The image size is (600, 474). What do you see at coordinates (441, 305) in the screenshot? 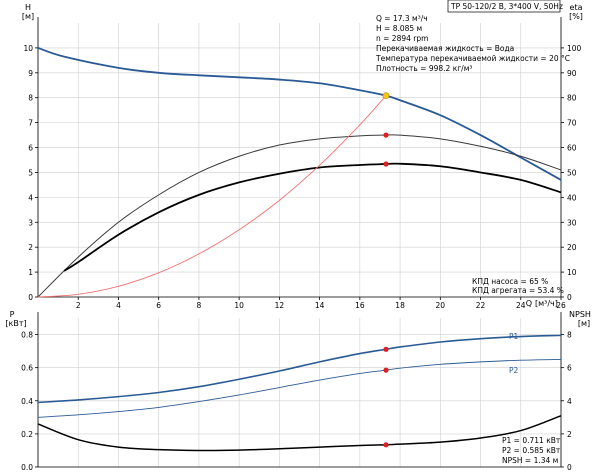
I see `x-tick-label: 20` at bounding box center [441, 305].